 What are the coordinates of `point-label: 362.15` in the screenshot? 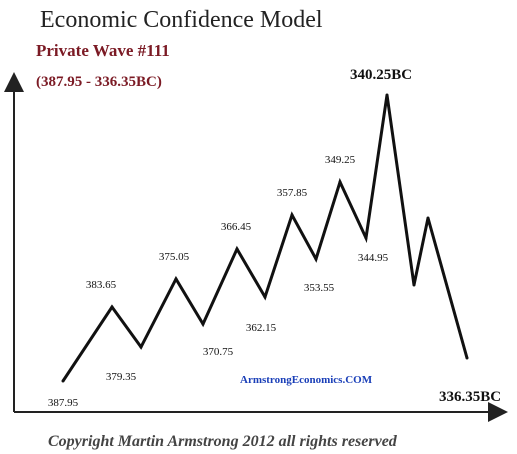 It's located at (261, 328).